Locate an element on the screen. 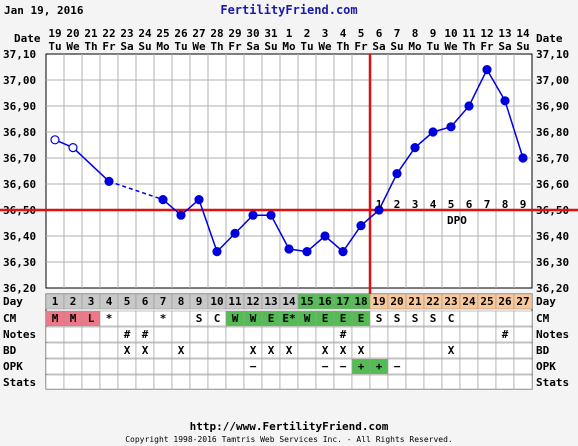 Image resolution: width=578 pixels, height=446 pixels. date-number: 23 is located at coordinates (126, 33).